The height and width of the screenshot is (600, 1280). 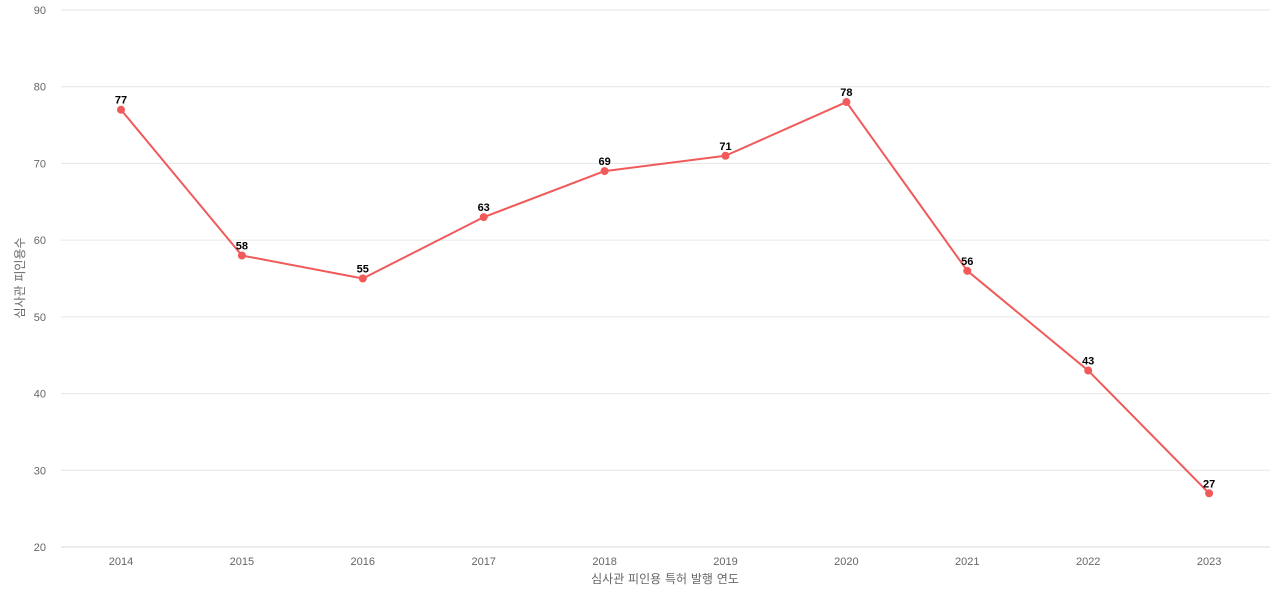 What do you see at coordinates (846, 93) in the screenshot?
I see `data-label: 78` at bounding box center [846, 93].